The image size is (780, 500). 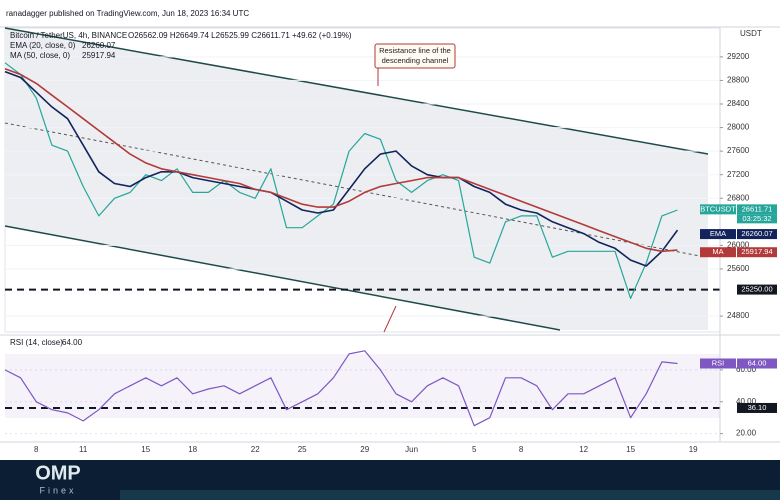 I want to click on annotation-box, so click(x=415, y=56).